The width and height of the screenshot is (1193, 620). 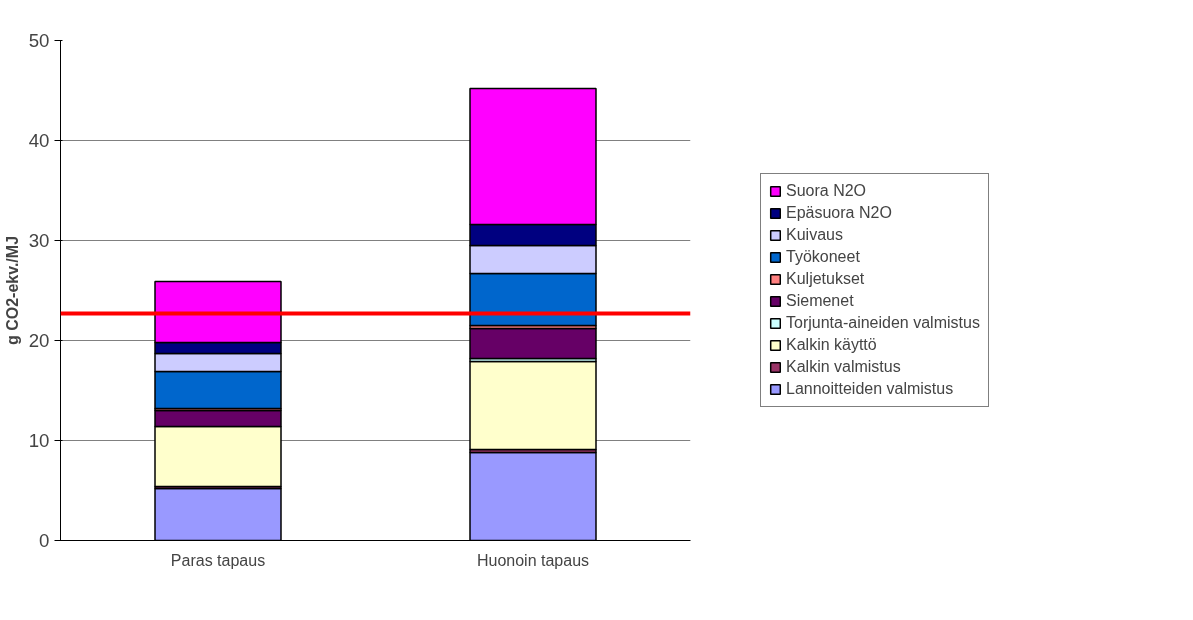 I want to click on legend-label: Työkoneet, so click(x=823, y=257).